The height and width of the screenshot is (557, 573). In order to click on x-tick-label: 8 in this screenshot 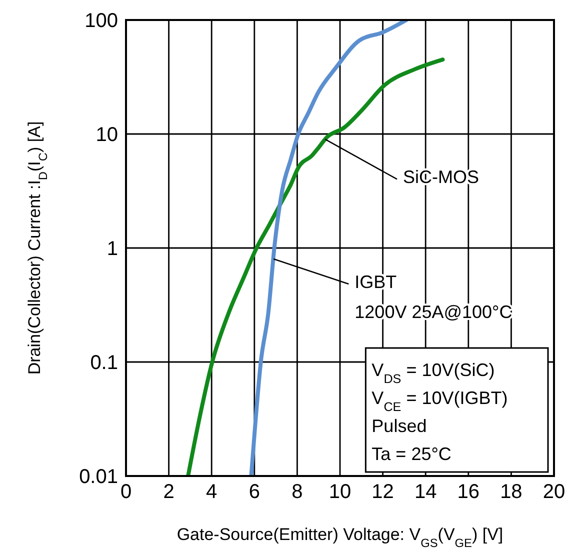, I will do `click(297, 492)`.